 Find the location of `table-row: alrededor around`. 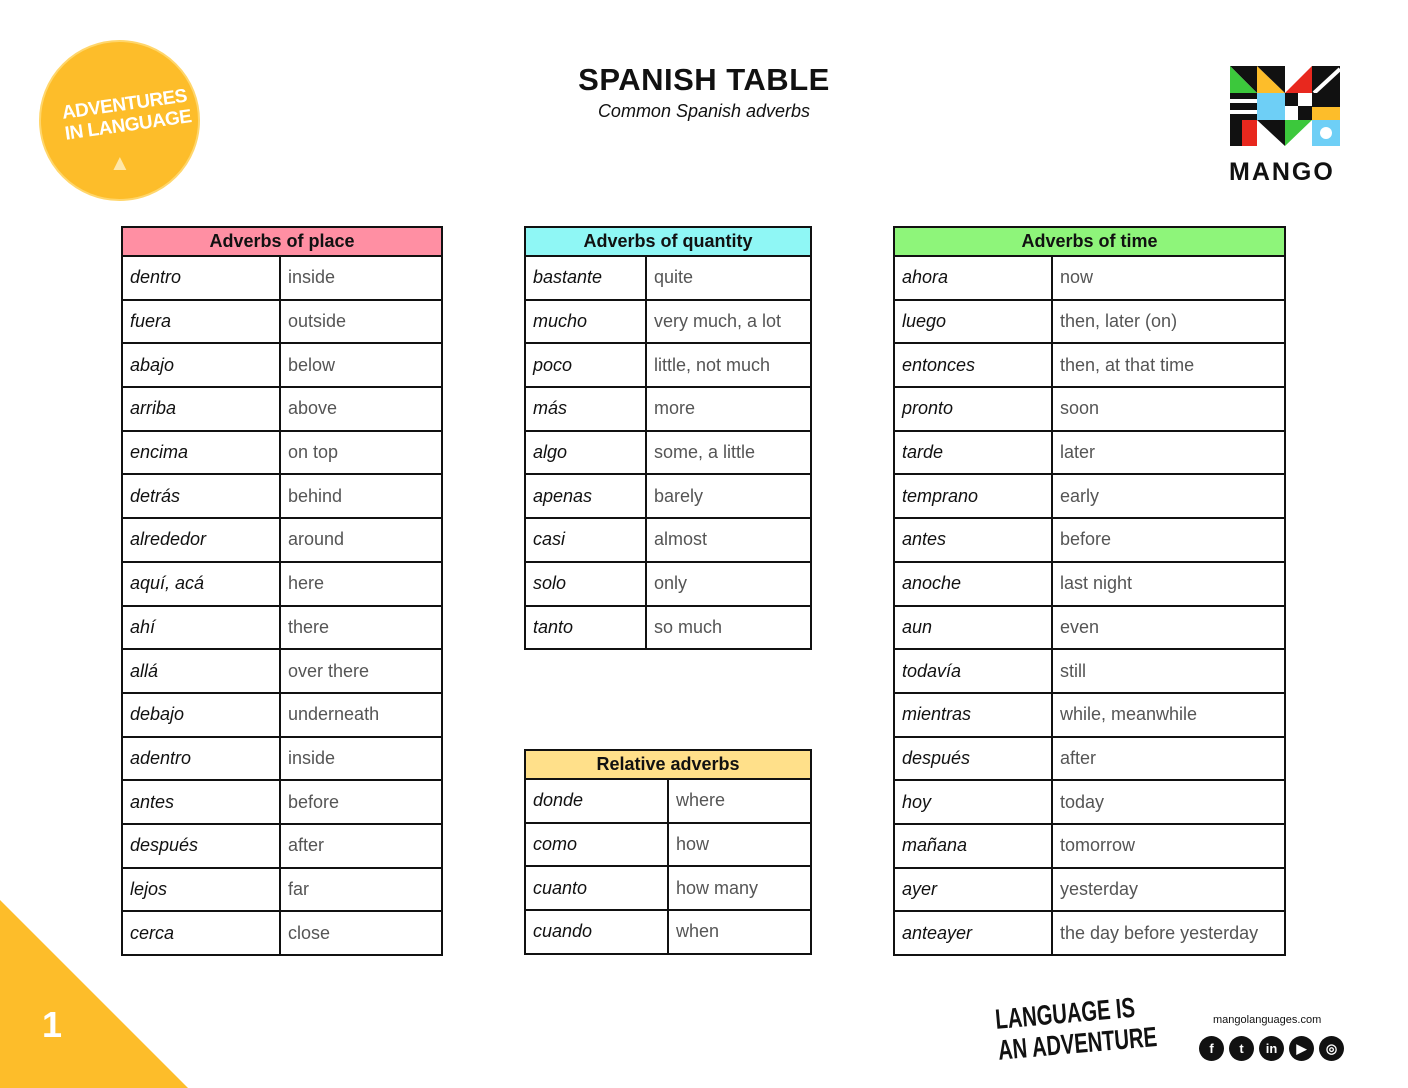

table-row: alrededor around is located at coordinates (282, 540).